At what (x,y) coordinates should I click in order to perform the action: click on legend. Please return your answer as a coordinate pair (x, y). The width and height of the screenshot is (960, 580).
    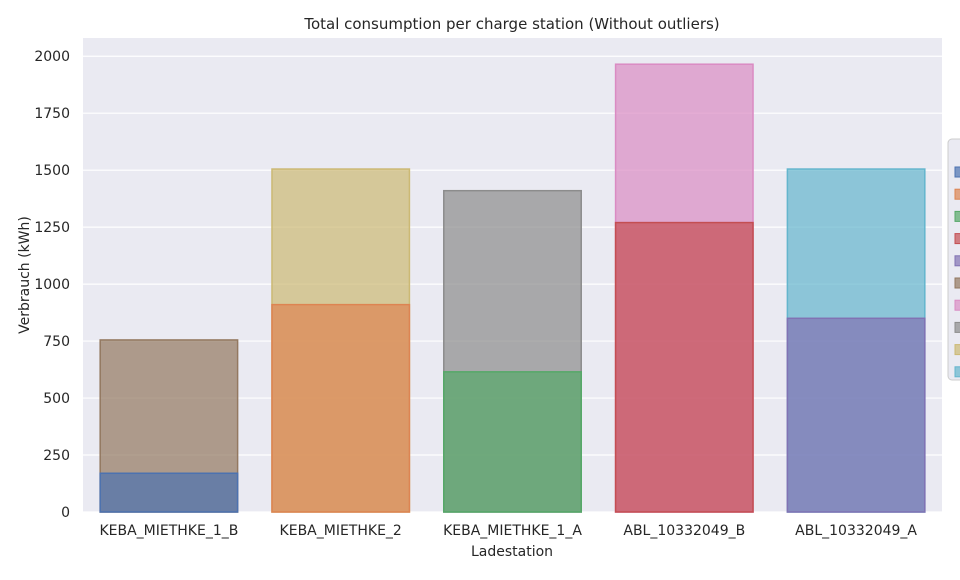
    Looking at the image, I should click on (953, 259).